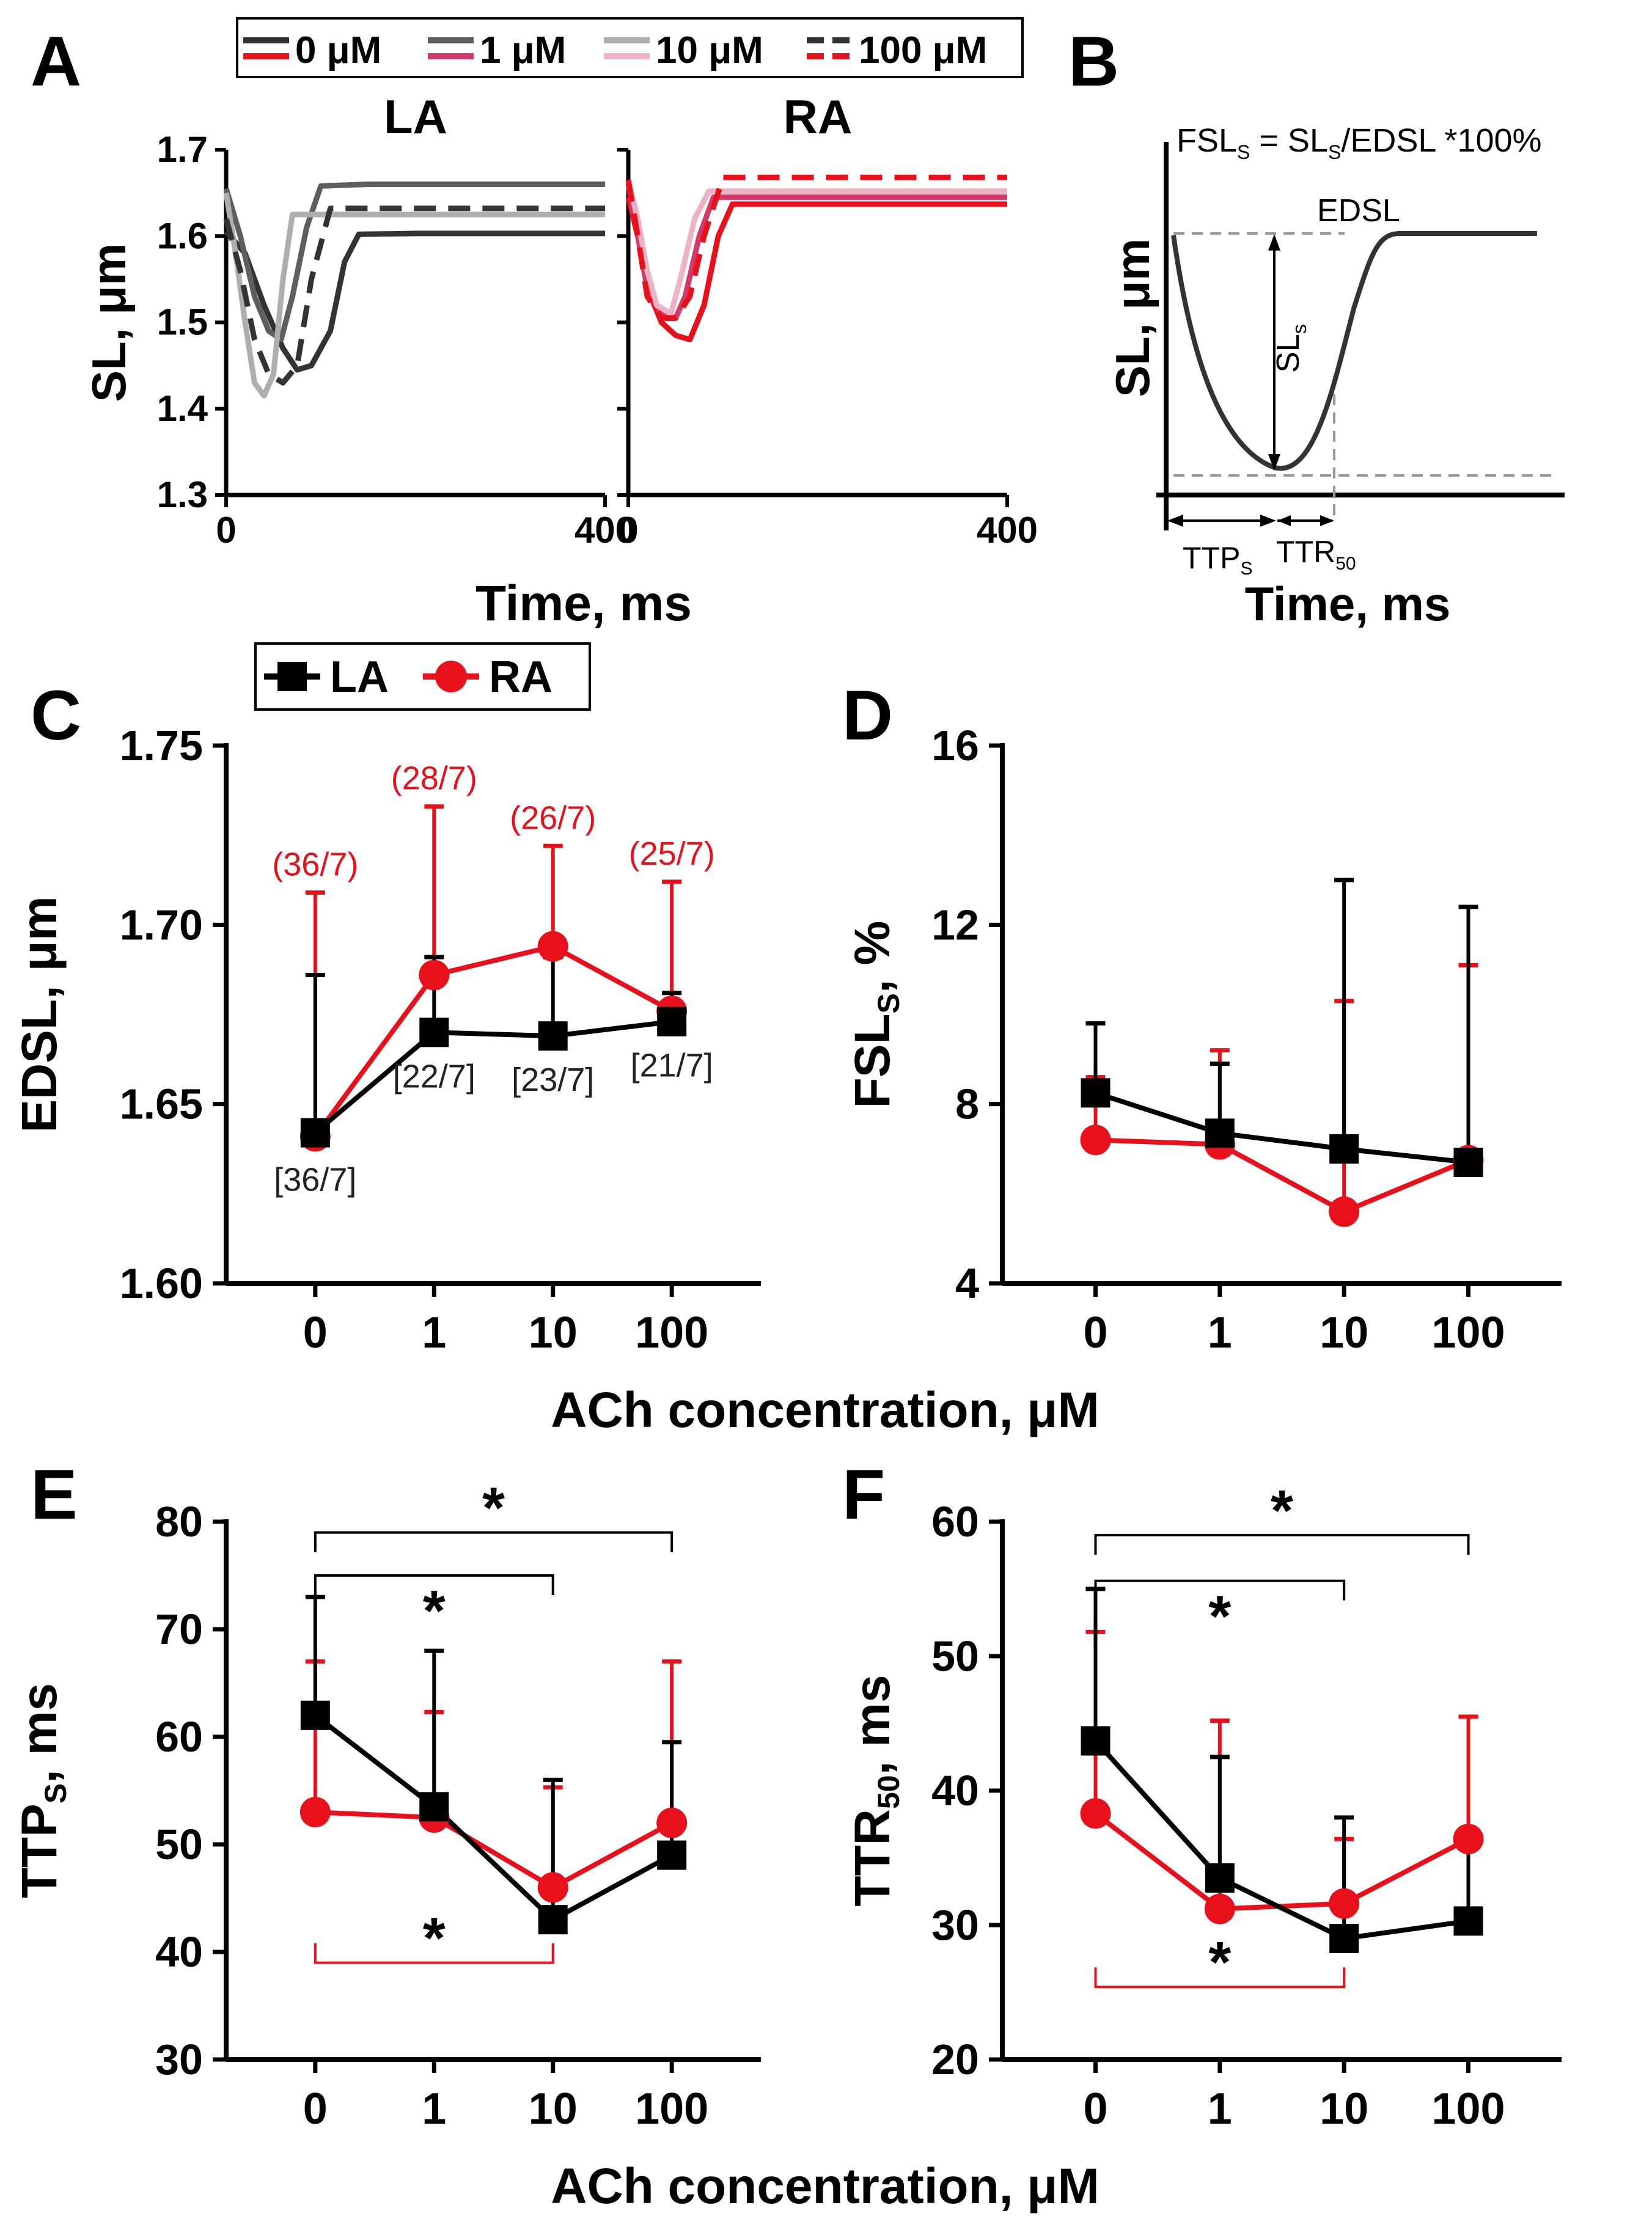 The image size is (1652, 2219). Describe the element at coordinates (1093, 62) in the screenshot. I see `panel-label-b: B` at that location.